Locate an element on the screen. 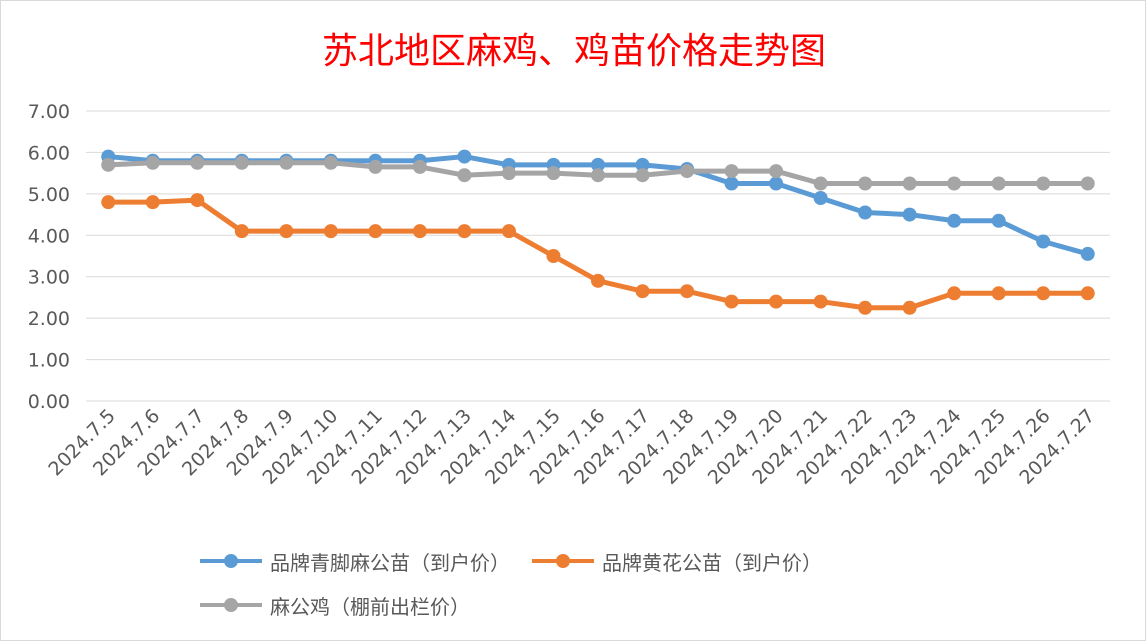 The image size is (1148, 643). legend-item-s1: 品牌黄花公苗（到户价） is located at coordinates (677, 561).